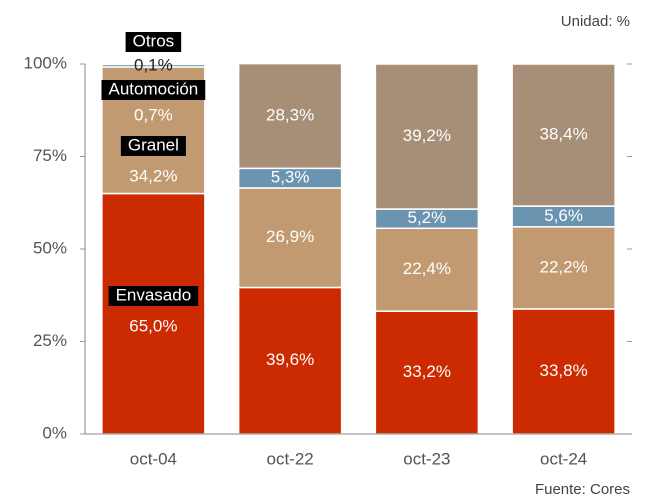 The height and width of the screenshot is (502, 646). I want to click on x-tick-label: oct-24, so click(563, 458).